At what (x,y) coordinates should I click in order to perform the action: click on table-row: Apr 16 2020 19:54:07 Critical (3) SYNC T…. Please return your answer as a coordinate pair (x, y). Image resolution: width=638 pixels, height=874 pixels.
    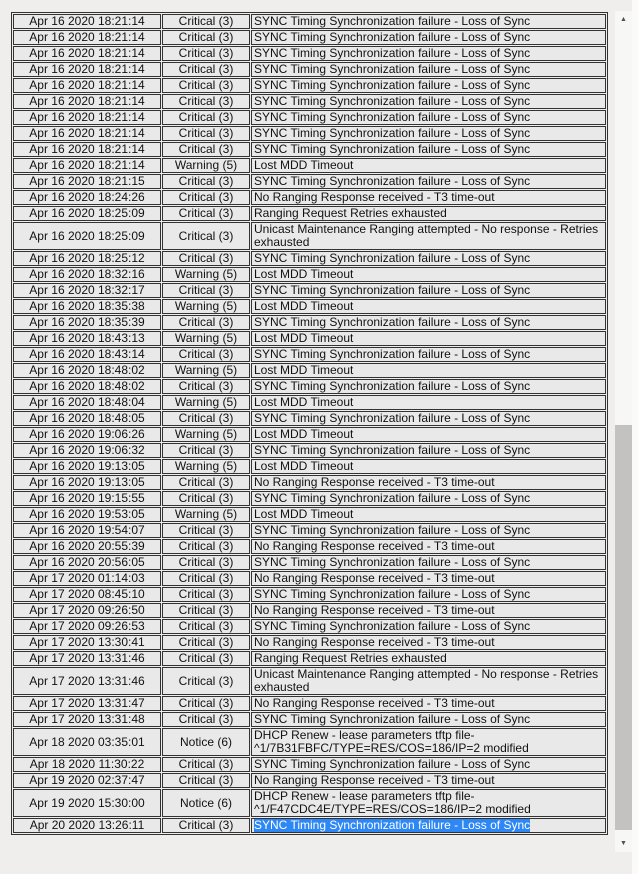
    Looking at the image, I should click on (309, 530).